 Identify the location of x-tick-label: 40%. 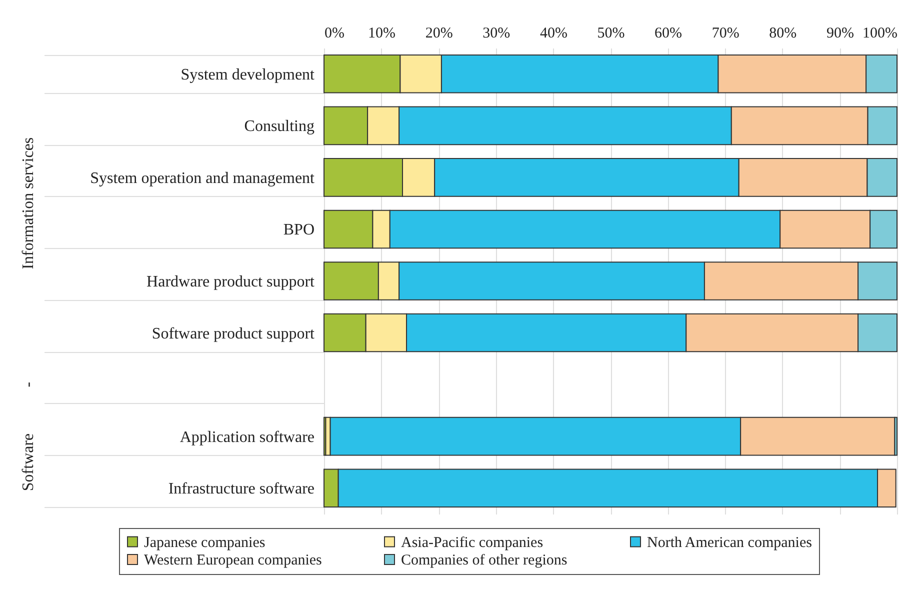
(554, 34).